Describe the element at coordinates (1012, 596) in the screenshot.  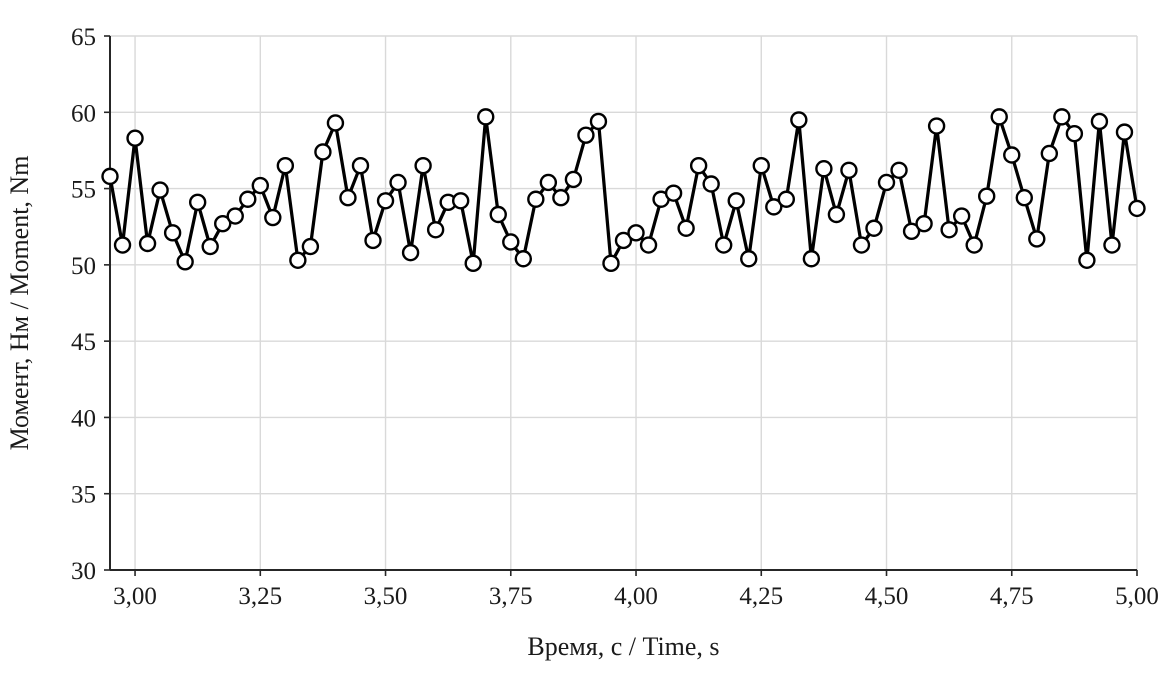
I see `x-tick-label: 4,75` at that location.